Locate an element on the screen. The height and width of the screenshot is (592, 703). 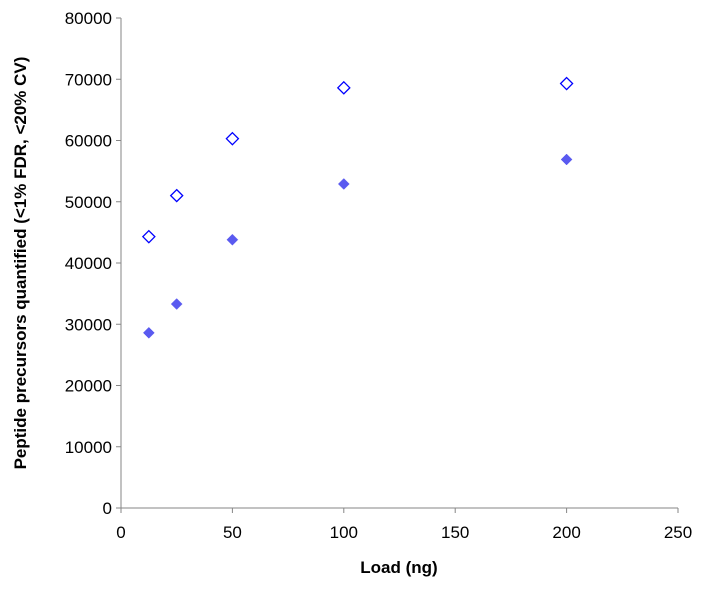
y-tick-label: 10000 is located at coordinates (88, 447).